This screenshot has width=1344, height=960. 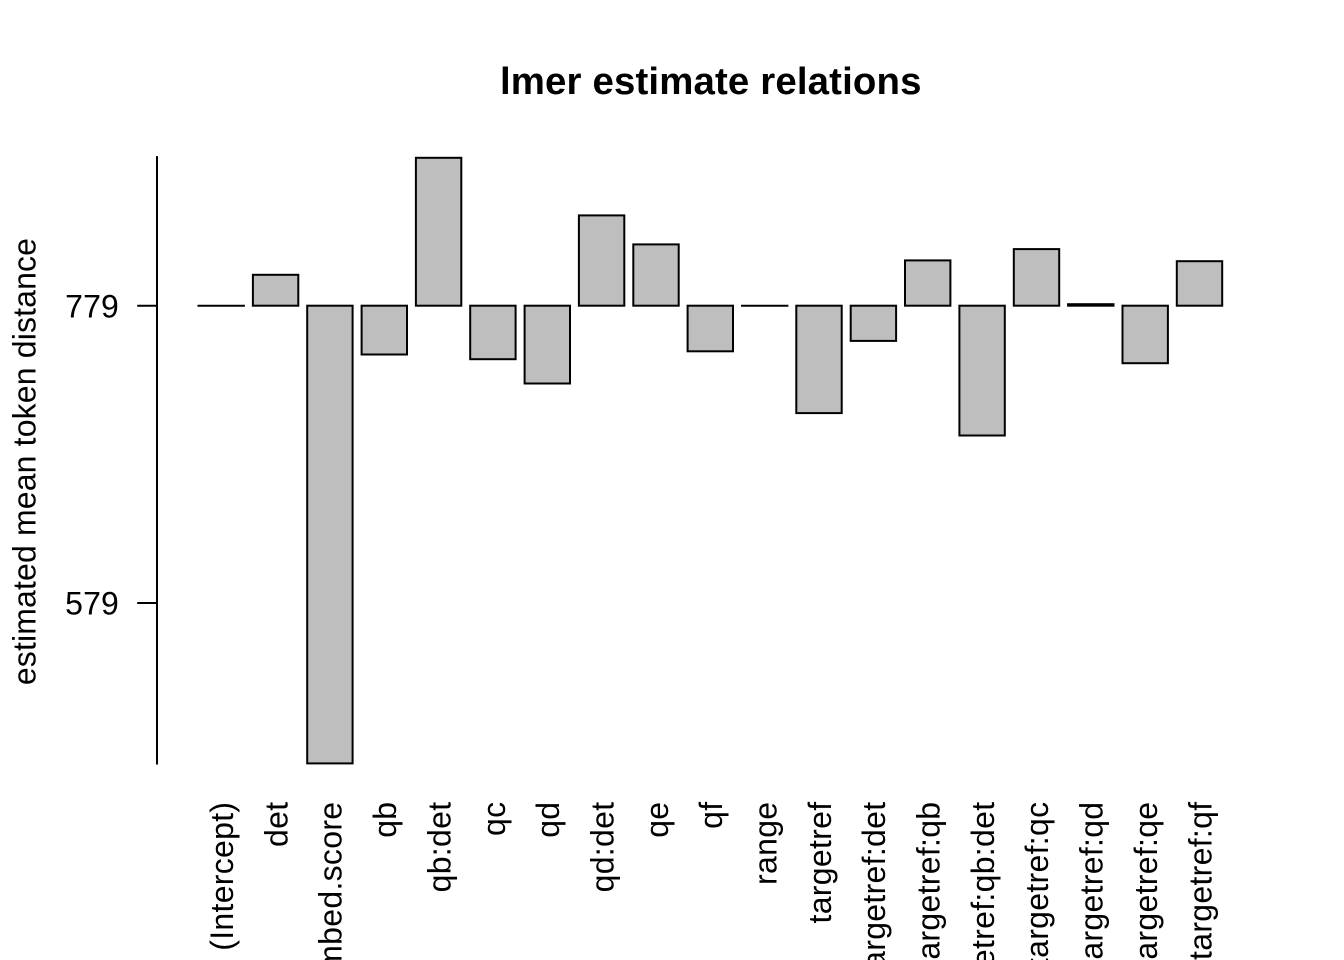 I want to click on svg-text: targetref:qe, so click(x=1146, y=881).